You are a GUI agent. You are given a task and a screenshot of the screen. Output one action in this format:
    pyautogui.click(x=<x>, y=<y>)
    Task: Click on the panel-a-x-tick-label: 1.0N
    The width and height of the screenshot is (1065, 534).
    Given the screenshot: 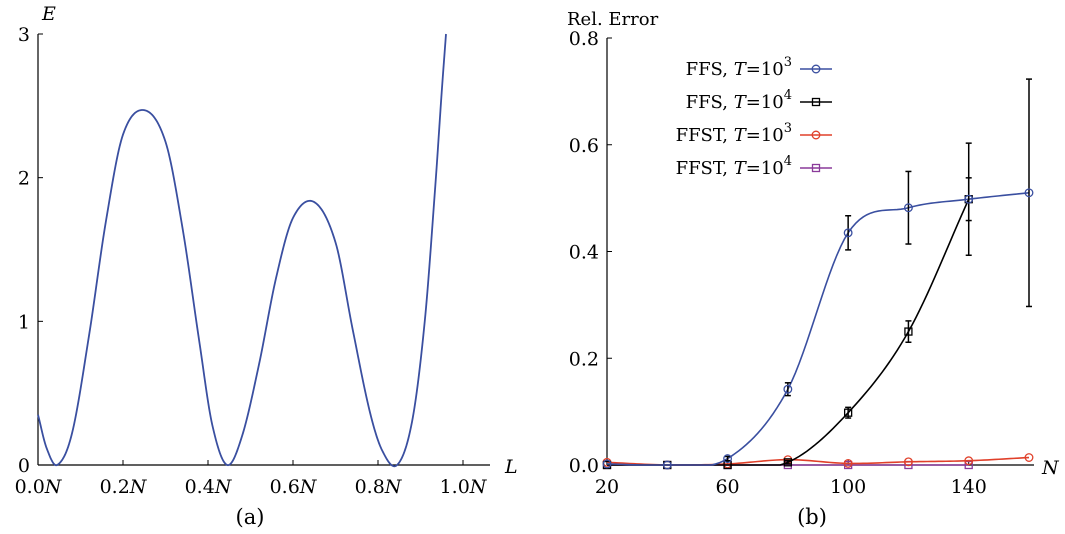 What is the action you would take?
    pyautogui.click(x=464, y=487)
    